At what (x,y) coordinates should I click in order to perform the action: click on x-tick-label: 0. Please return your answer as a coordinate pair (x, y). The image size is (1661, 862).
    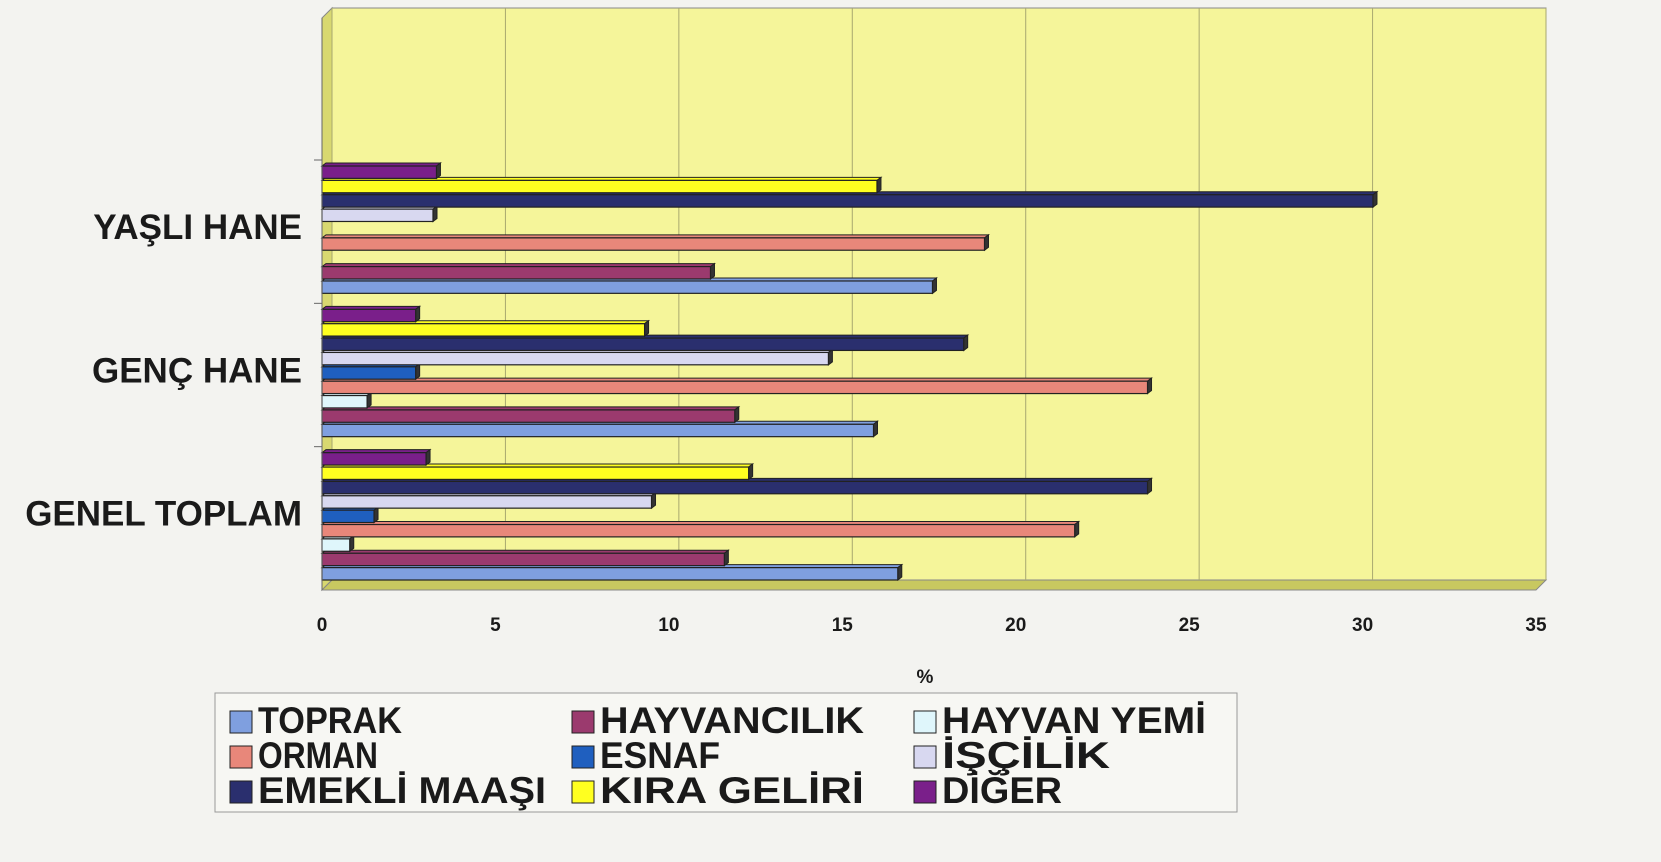
    Looking at the image, I should click on (322, 625).